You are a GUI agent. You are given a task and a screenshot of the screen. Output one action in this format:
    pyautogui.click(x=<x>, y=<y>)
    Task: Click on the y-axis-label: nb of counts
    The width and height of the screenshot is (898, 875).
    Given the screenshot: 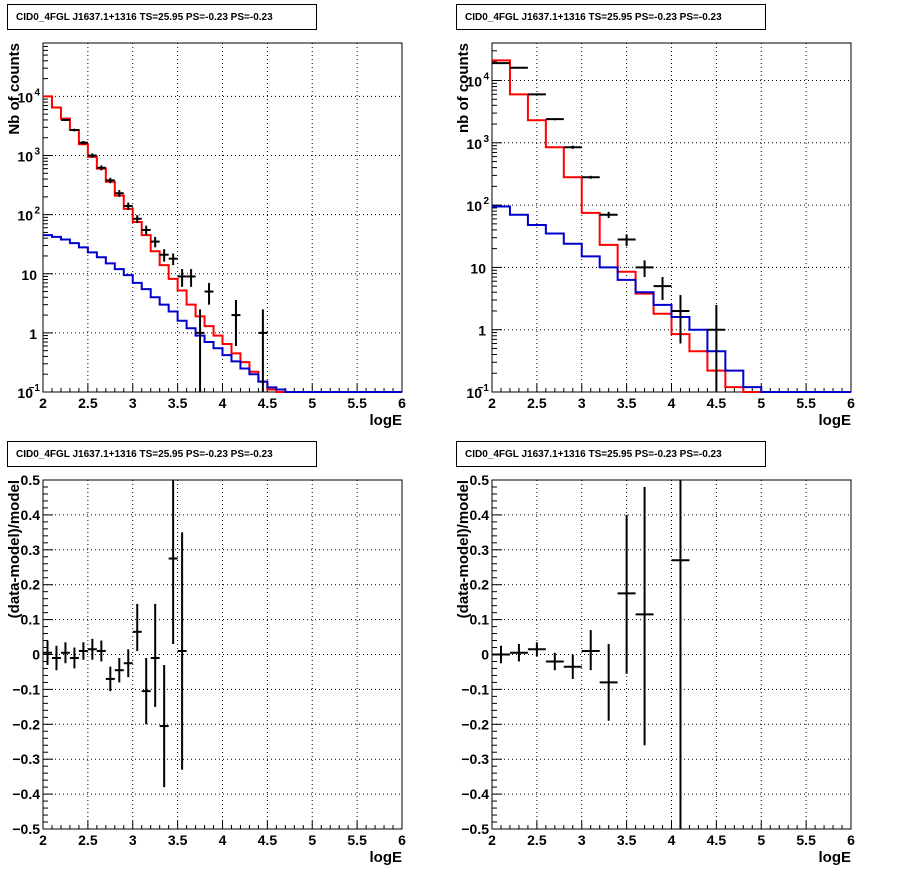 What is the action you would take?
    pyautogui.click(x=463, y=88)
    